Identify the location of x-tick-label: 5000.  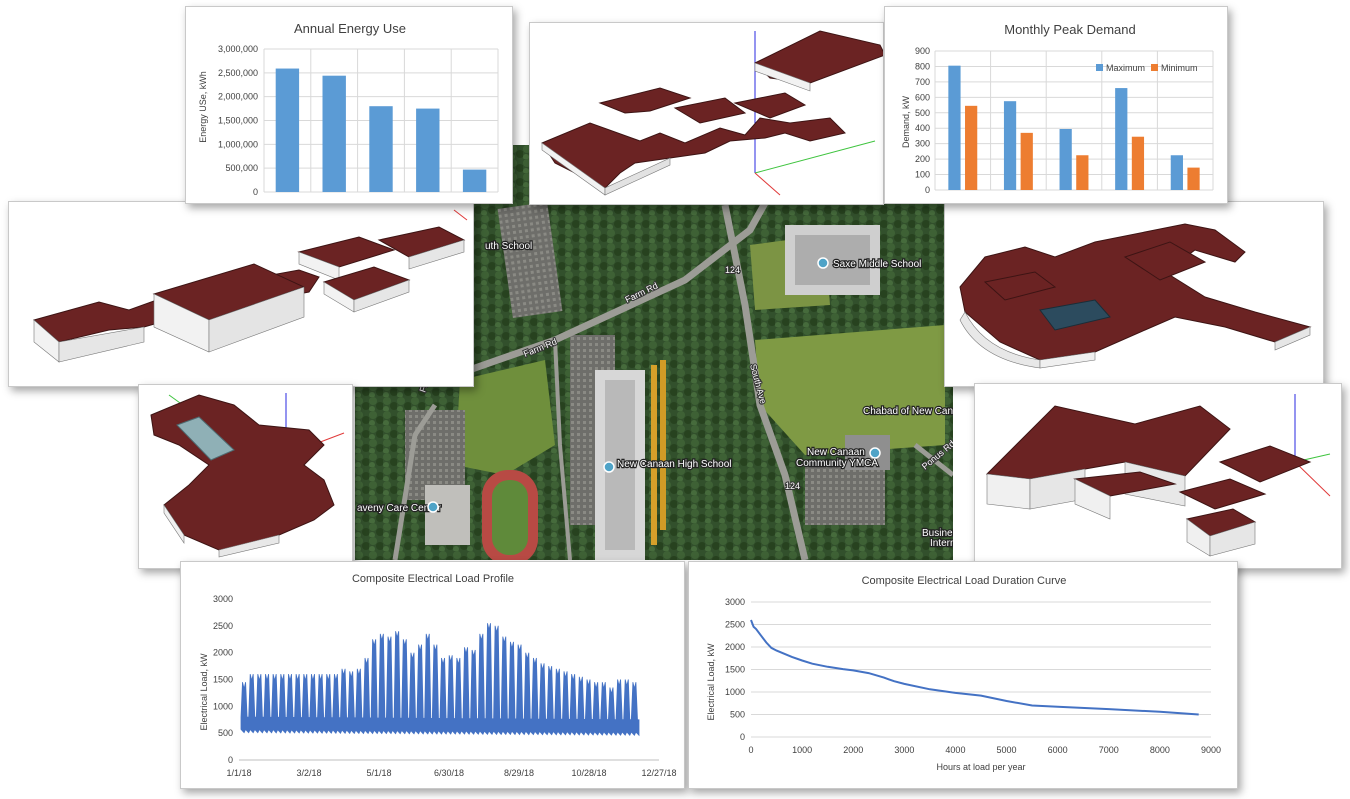
(1007, 750).